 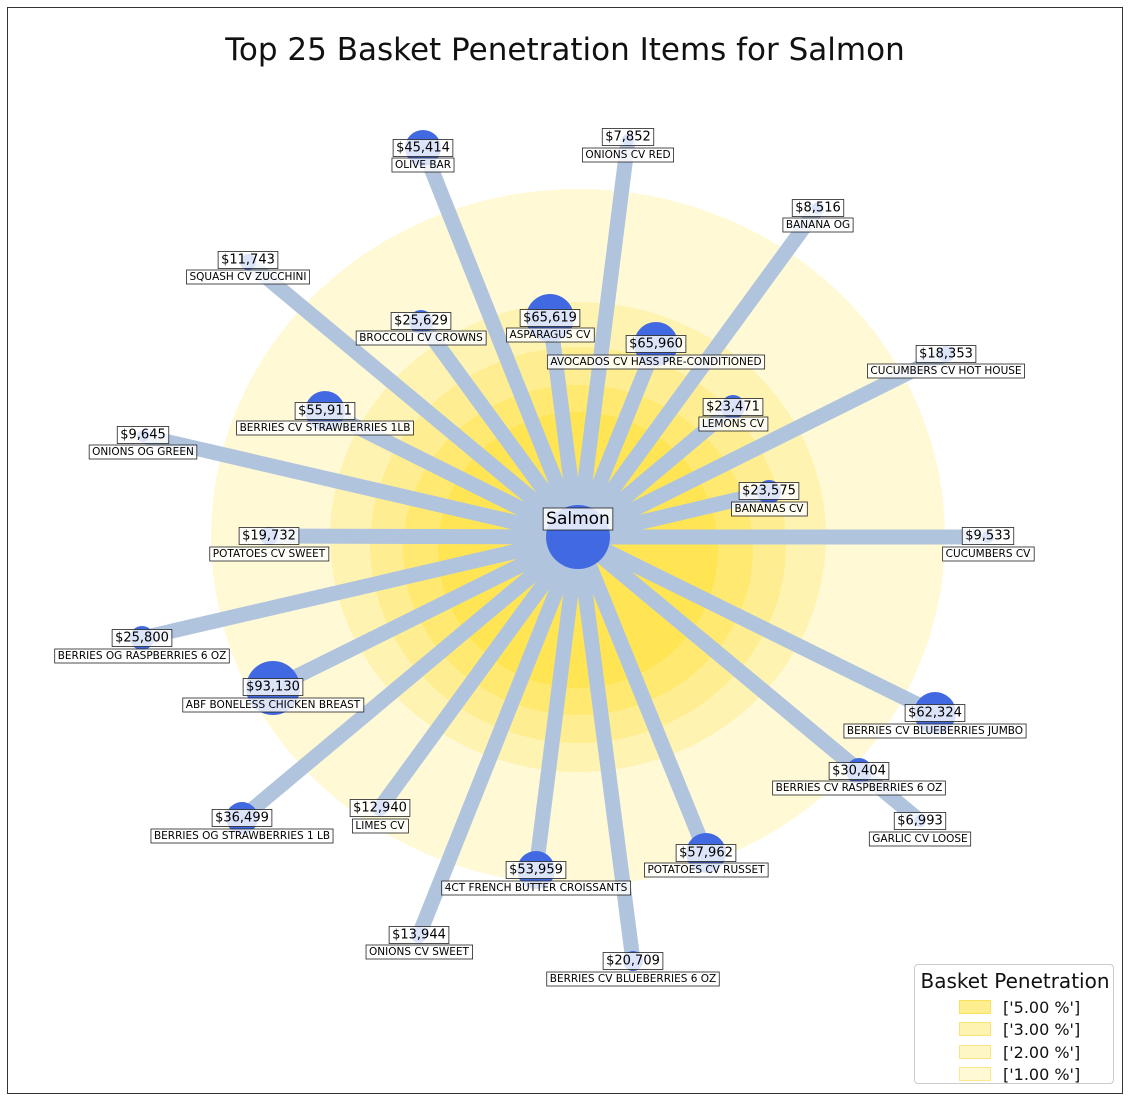 What do you see at coordinates (946, 371) in the screenshot?
I see `item-label-cucumbers-cv-hot-house-group: CUCUMBERS CV HOT HOUSE` at bounding box center [946, 371].